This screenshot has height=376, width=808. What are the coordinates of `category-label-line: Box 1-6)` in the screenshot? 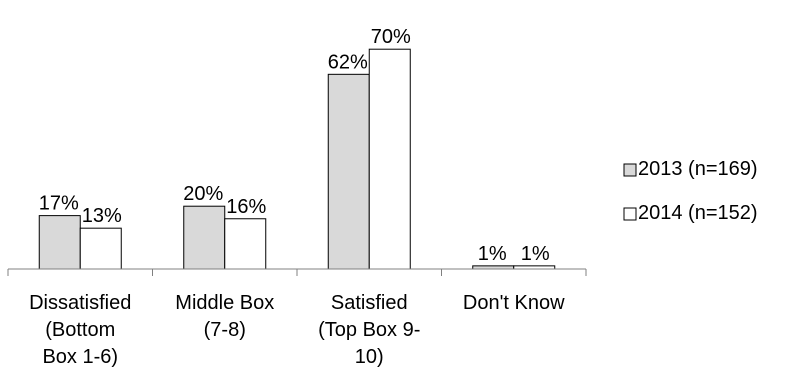 It's located at (80, 357).